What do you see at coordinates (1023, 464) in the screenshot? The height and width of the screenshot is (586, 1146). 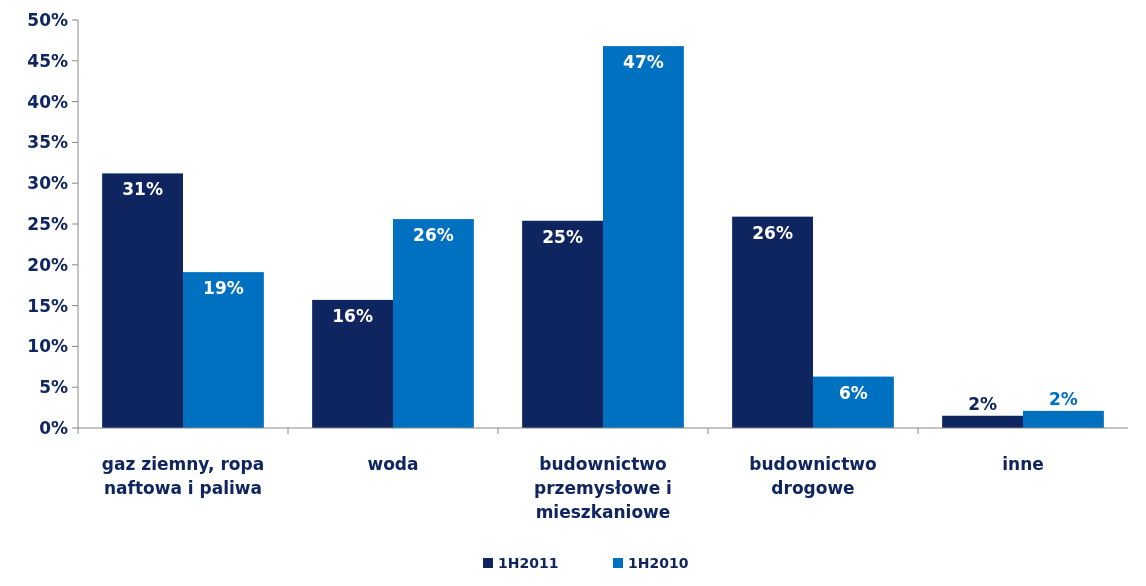 I see `x-tick-label: inne` at bounding box center [1023, 464].